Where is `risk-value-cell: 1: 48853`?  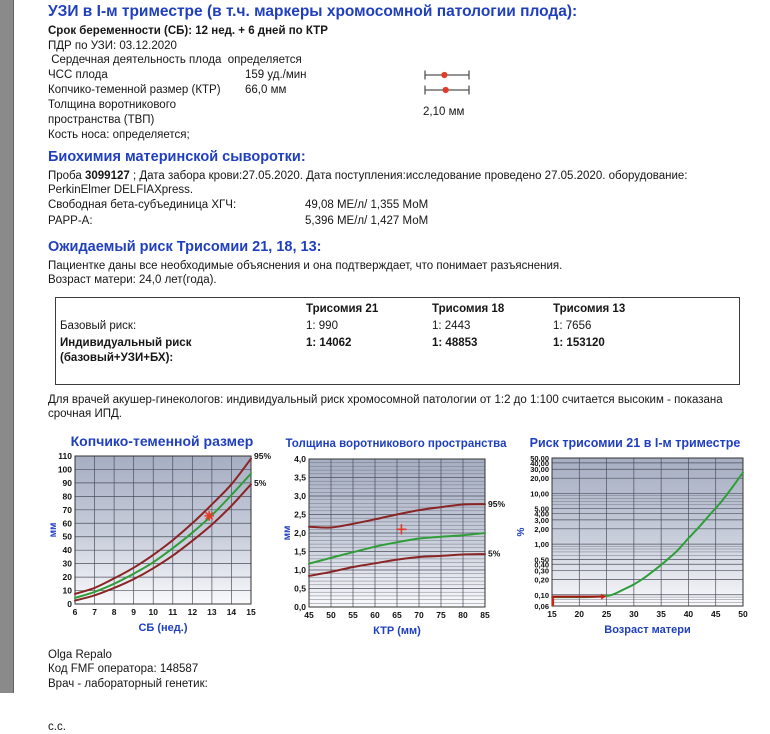 risk-value-cell: 1: 48853 is located at coordinates (455, 342).